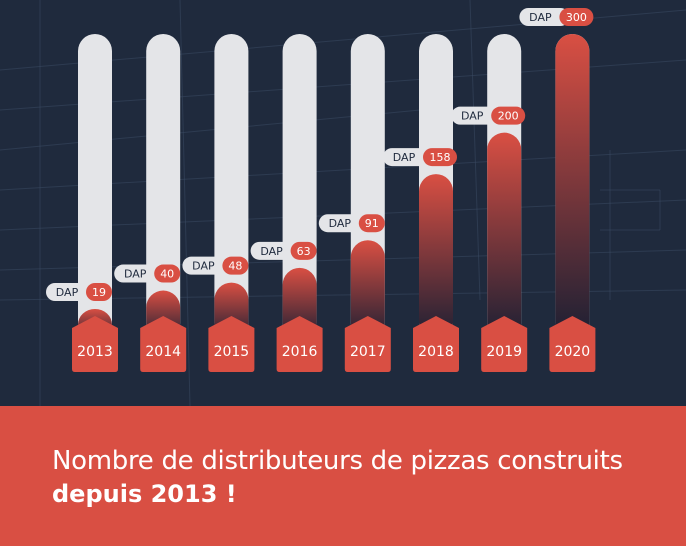 This screenshot has width=686, height=546. Describe the element at coordinates (163, 352) in the screenshot. I see `tick-label-2014: 2014` at that location.